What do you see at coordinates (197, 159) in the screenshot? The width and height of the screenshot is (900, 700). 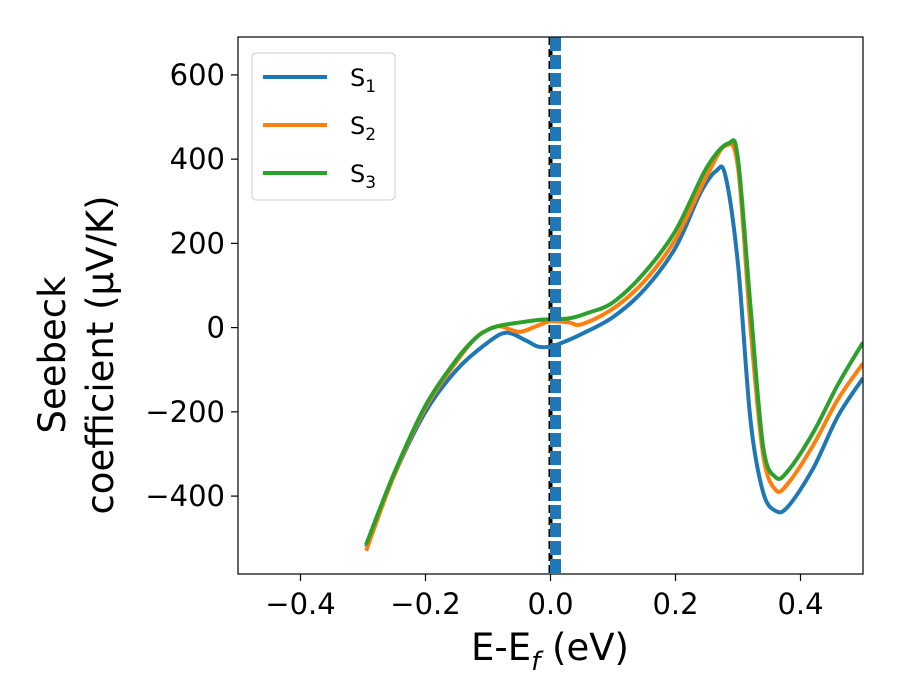 I see `y-tick-label: 400` at bounding box center [197, 159].